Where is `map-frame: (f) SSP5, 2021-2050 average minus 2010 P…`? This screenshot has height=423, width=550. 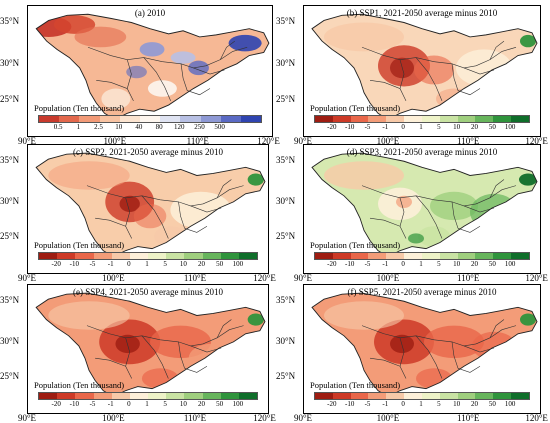 map-frame: (f) SSP5, 2021-2050 average minus 2010 P… is located at coordinates (422, 349).